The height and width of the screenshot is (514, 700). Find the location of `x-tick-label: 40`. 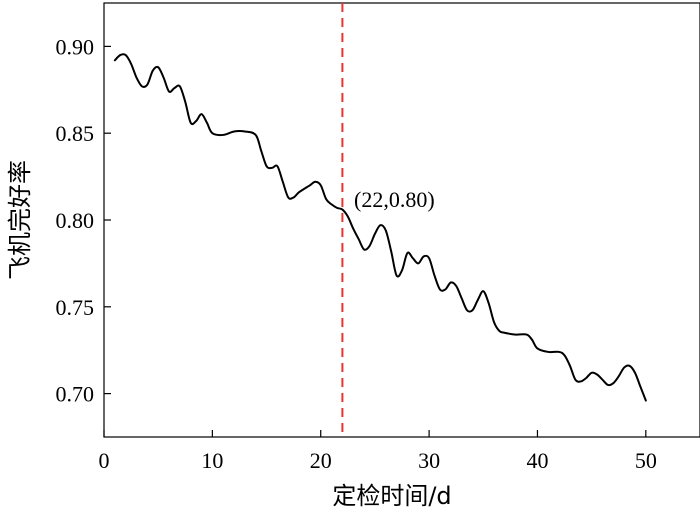

x-tick-label: 40 is located at coordinates (537, 460).